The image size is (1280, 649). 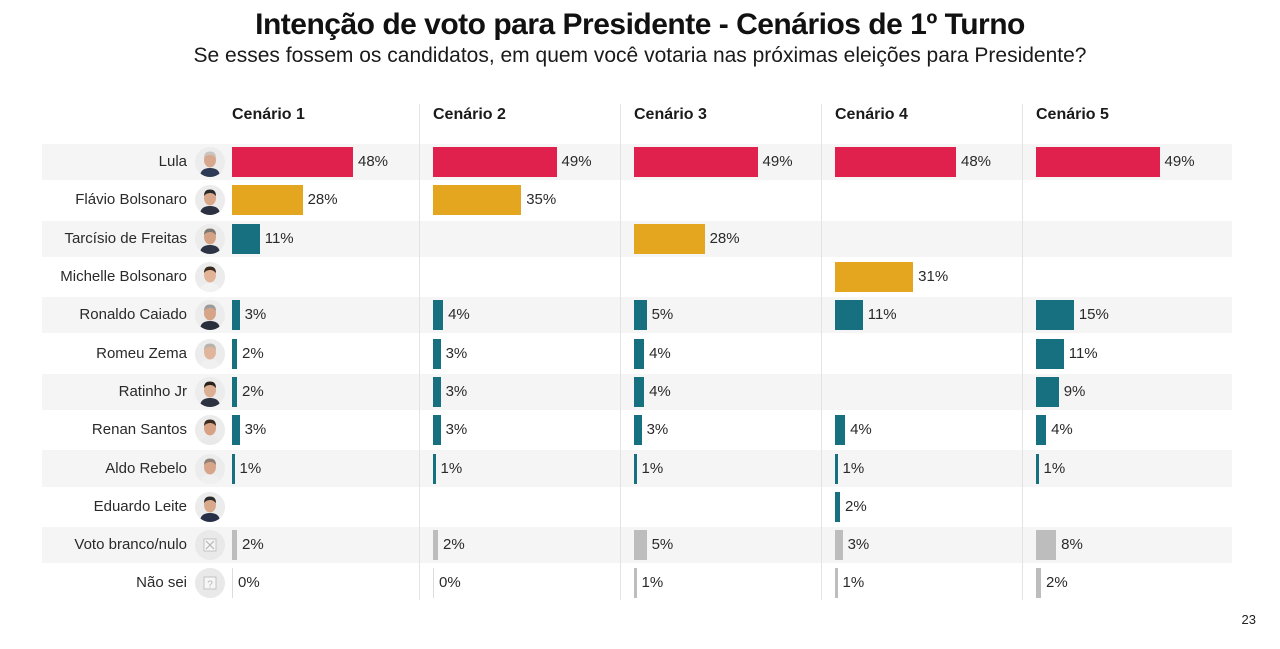 What do you see at coordinates (933, 277) in the screenshot?
I see `bar-value-label: 31%` at bounding box center [933, 277].